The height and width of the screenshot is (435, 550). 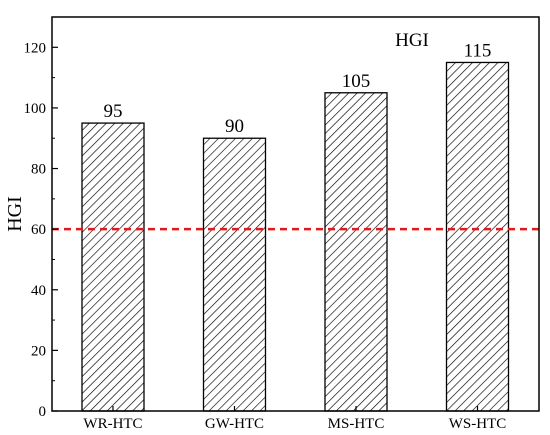 What do you see at coordinates (113, 111) in the screenshot?
I see `data-label-wr-htc: 95` at bounding box center [113, 111].